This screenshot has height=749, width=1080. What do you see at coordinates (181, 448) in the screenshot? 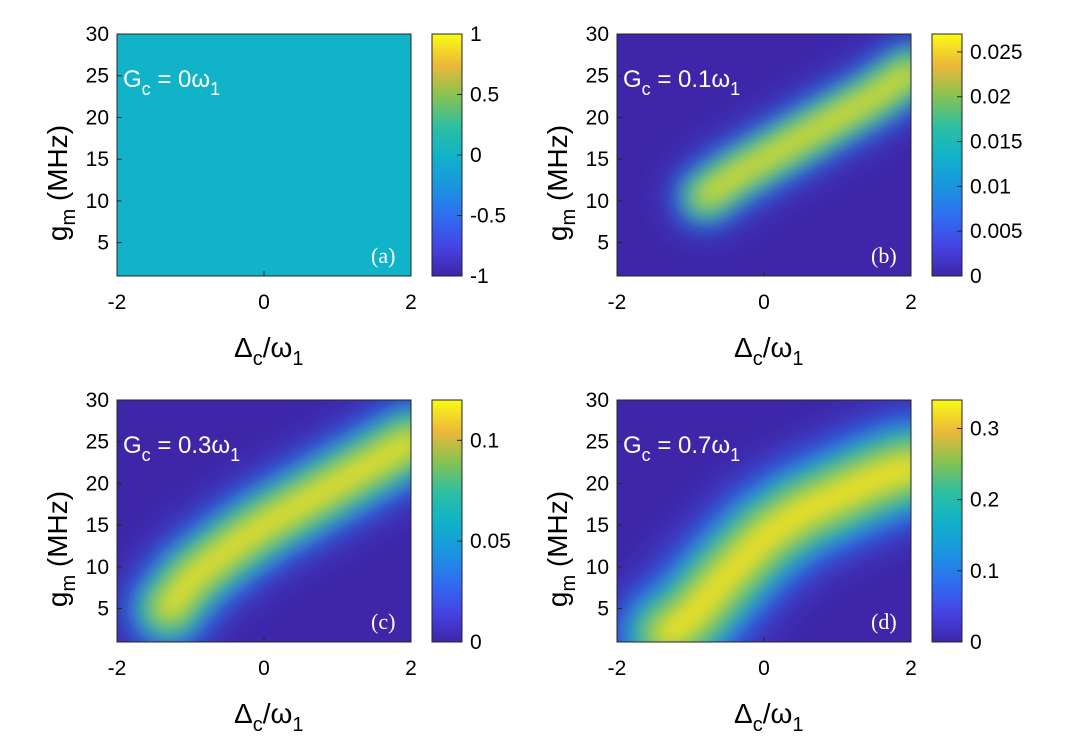
I see `parameter-annotation: Gc = 0.3ω1` at bounding box center [181, 448].